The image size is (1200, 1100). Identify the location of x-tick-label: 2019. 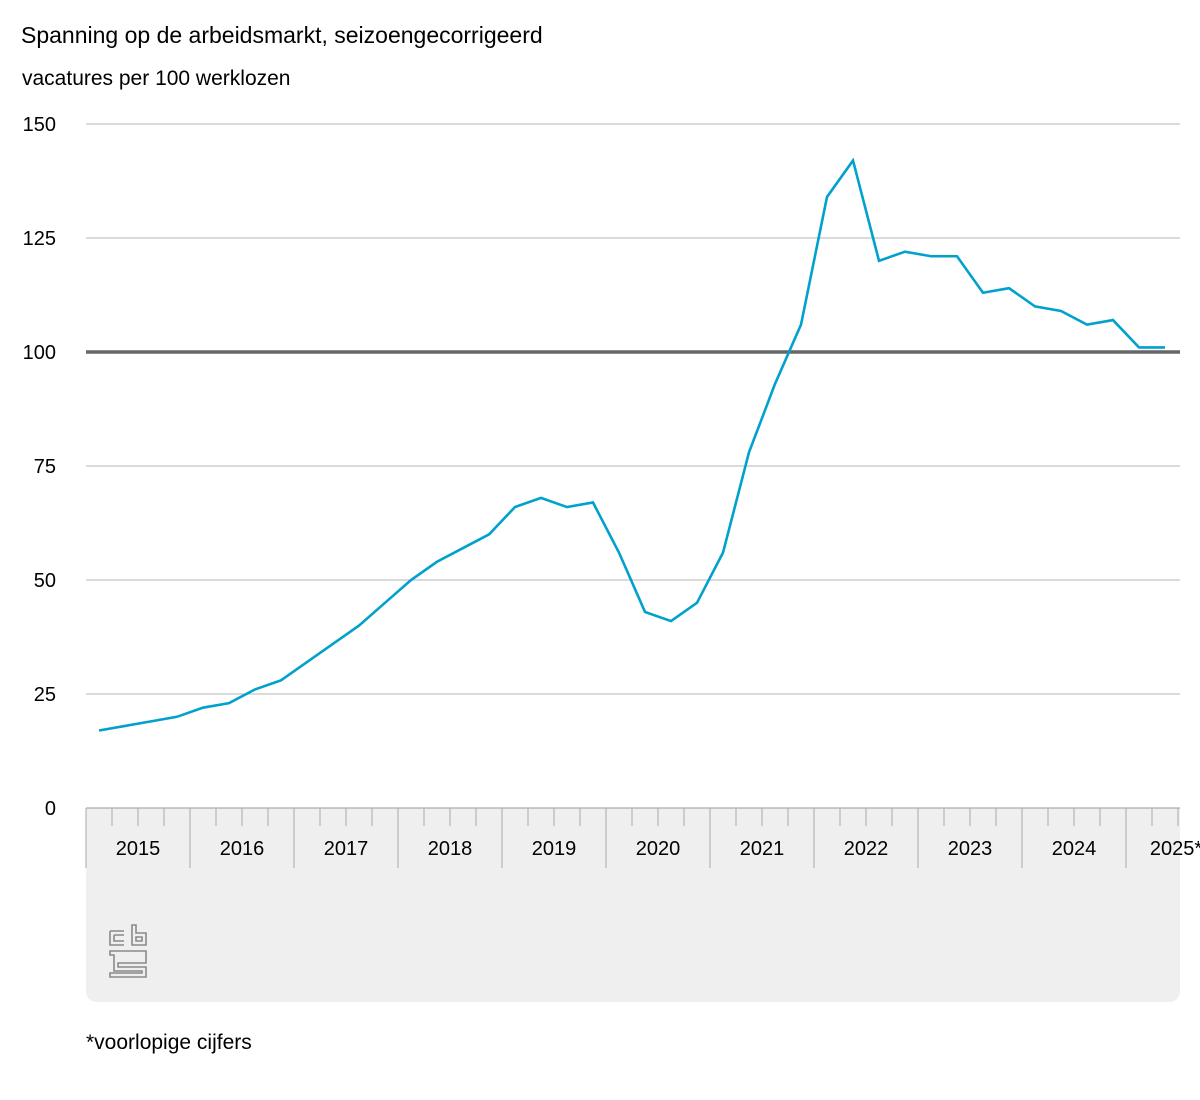
(554, 849).